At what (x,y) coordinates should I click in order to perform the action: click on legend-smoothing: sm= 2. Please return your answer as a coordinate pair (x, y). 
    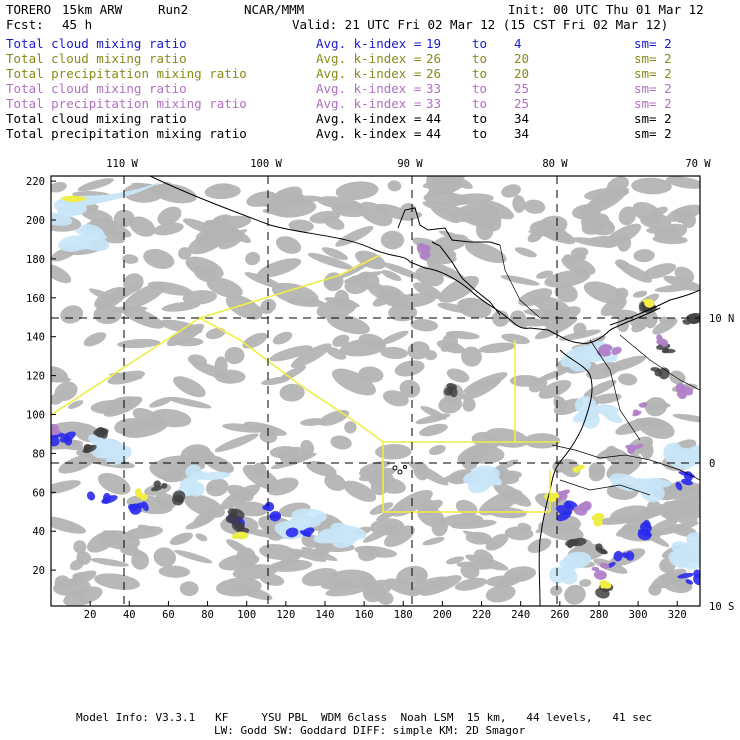
    Looking at the image, I should click on (653, 58).